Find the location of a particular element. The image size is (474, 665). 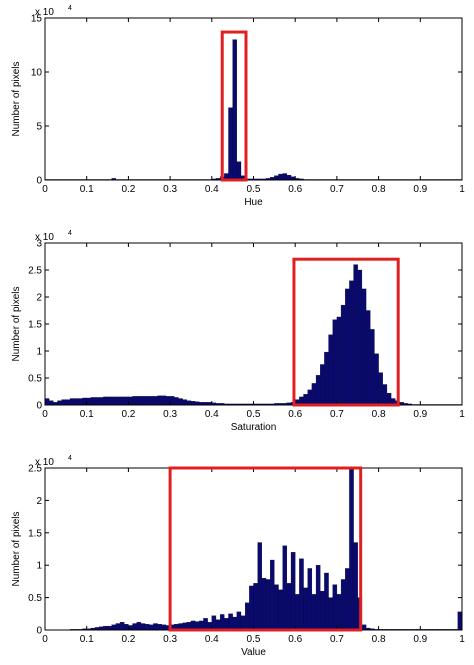

hue-x-tick-label: 0.5 is located at coordinates (254, 189).